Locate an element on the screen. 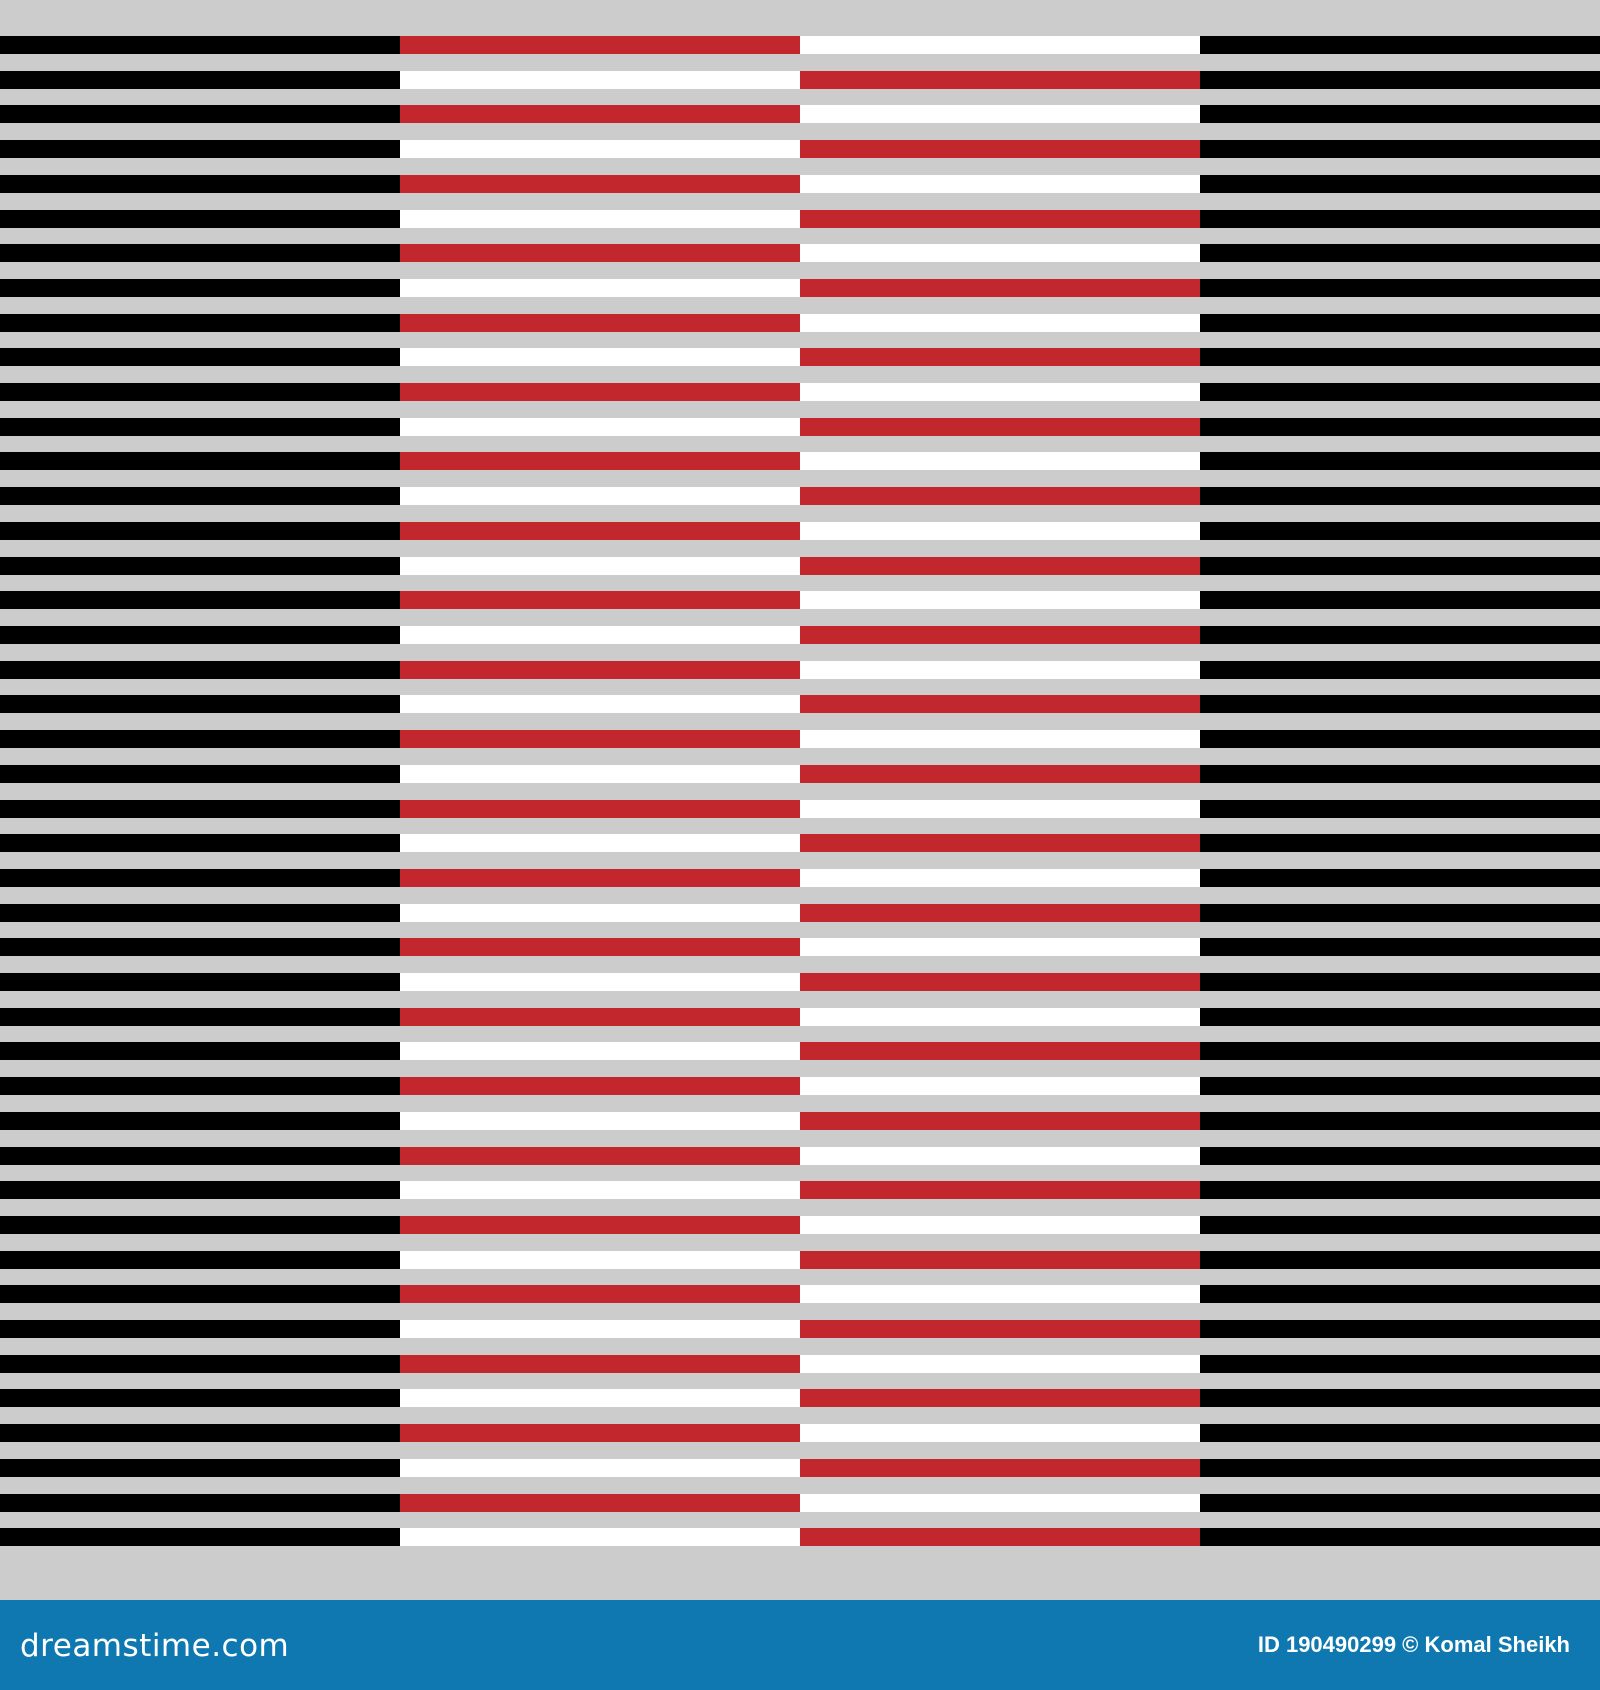 This screenshot has height=1690, width=1600. image-credit: ID 190490299 © Komal Sheikh is located at coordinates (1413, 1644).